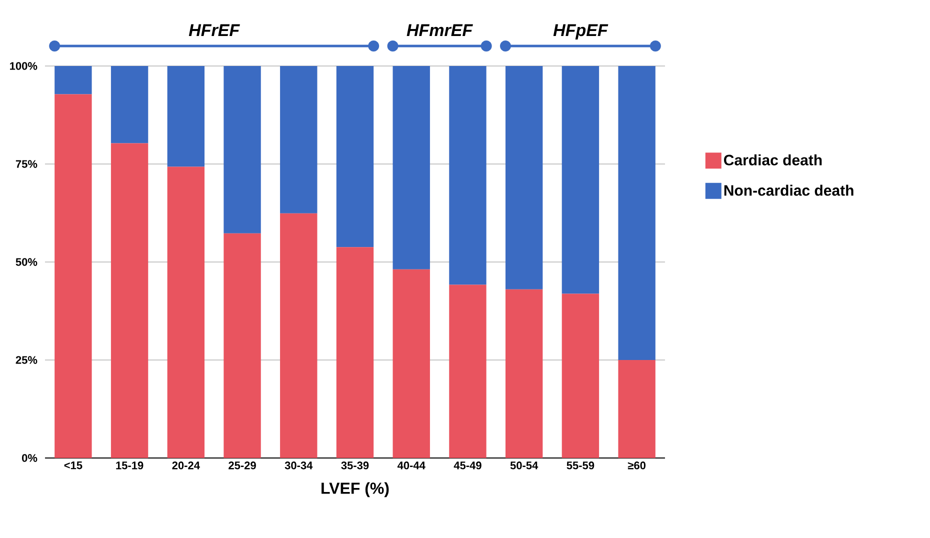  I want to click on x-tick-label: 30-34, so click(298, 466).